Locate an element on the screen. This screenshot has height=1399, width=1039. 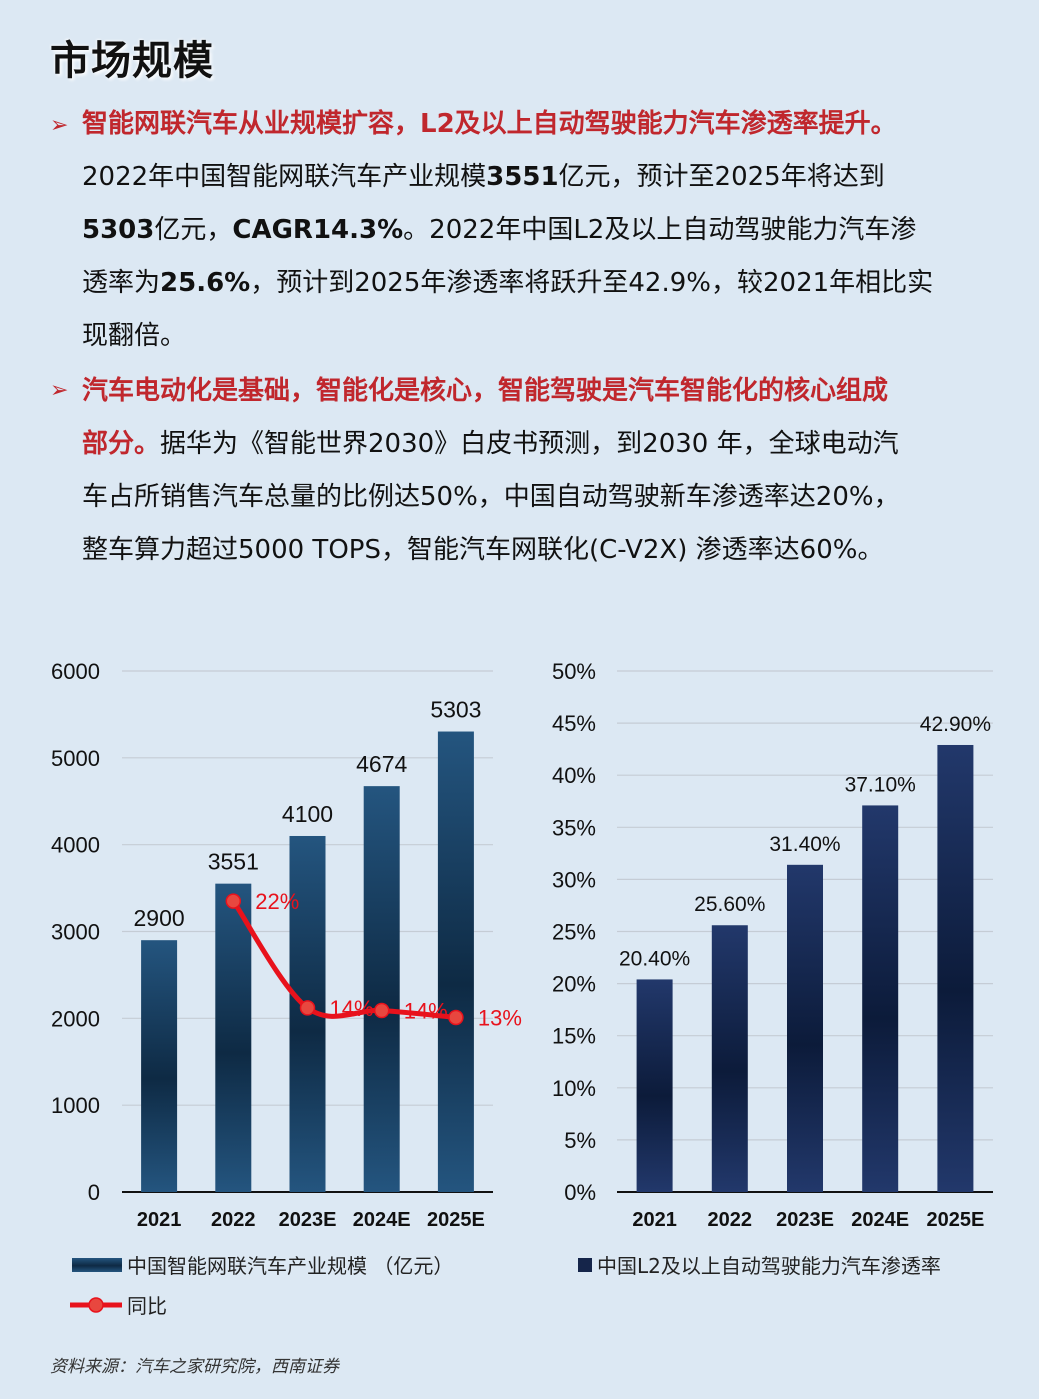
y-tick-label: 1000 is located at coordinates (75, 1105).